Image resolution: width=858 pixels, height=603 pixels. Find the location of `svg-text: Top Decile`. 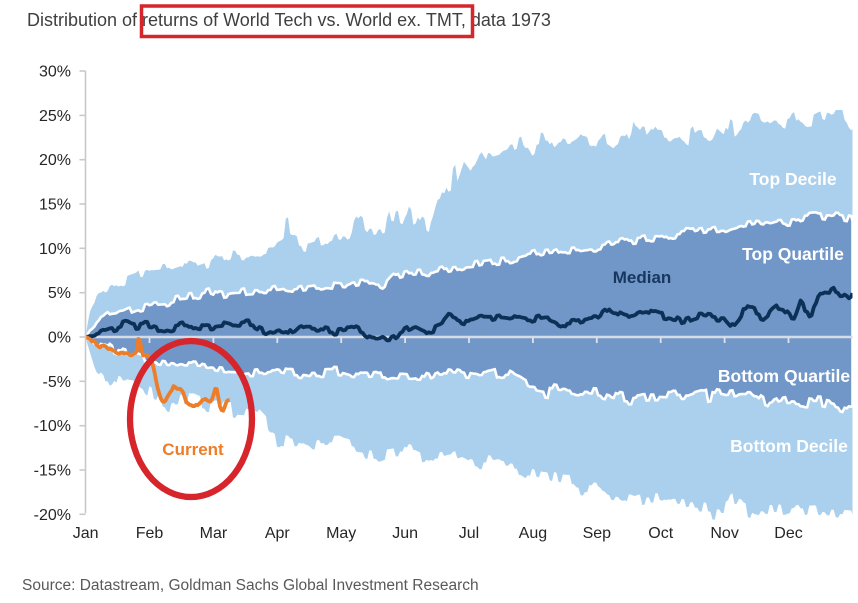

svg-text: Top Decile is located at coordinates (792, 179).